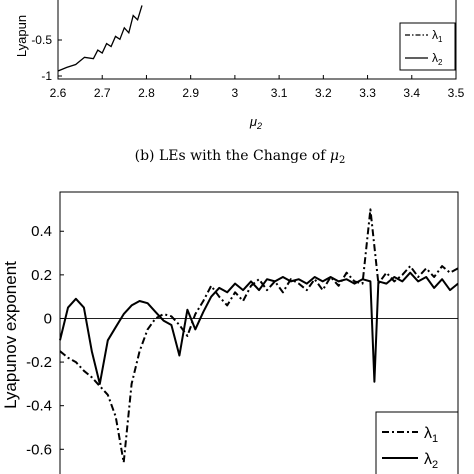  What do you see at coordinates (437, 59) in the screenshot?
I see `top-legend-label-lambda2: λ2` at bounding box center [437, 59].